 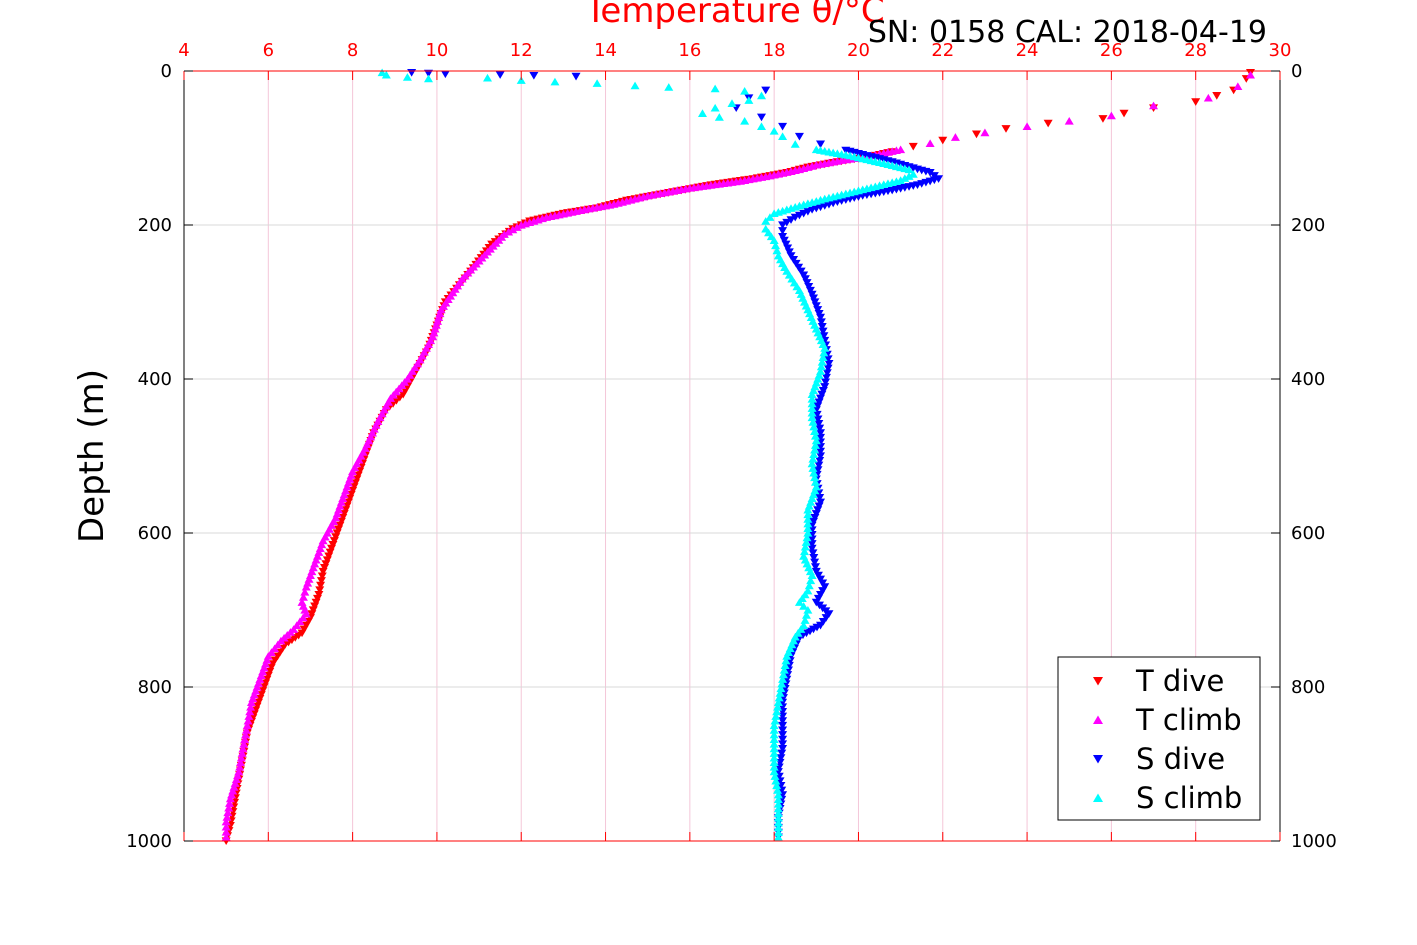 What do you see at coordinates (1067, 32) in the screenshot?
I see `serial-annotation: SN: 0158 CAL: 2018-04-19` at bounding box center [1067, 32].